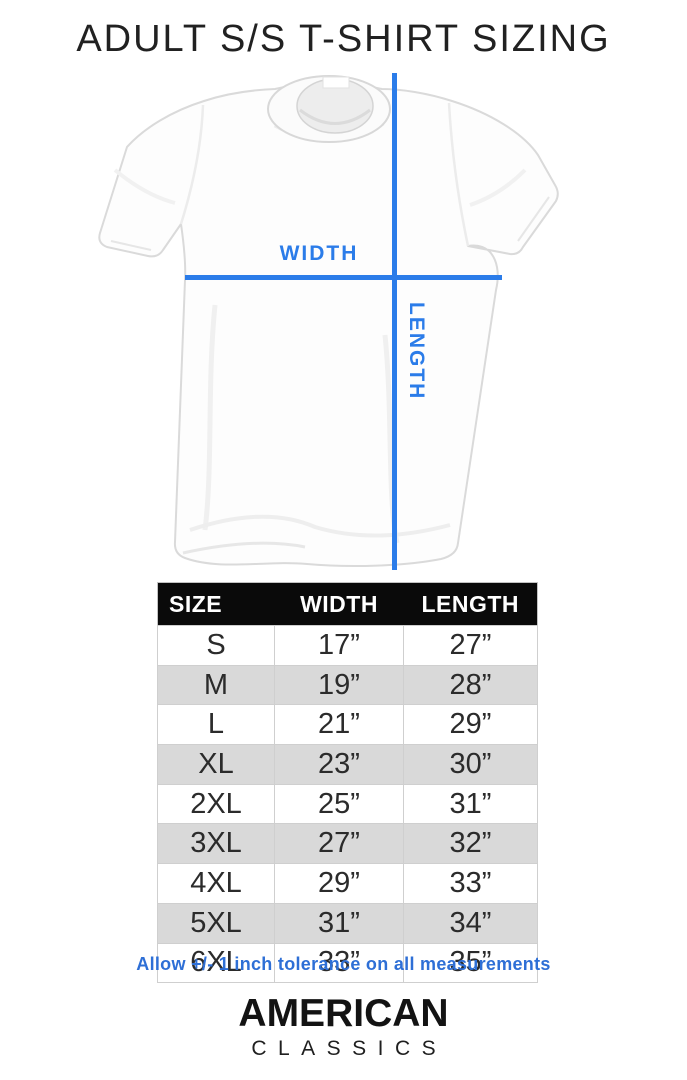  I want to click on table-row: 6XL 33” 35”, so click(347, 963).